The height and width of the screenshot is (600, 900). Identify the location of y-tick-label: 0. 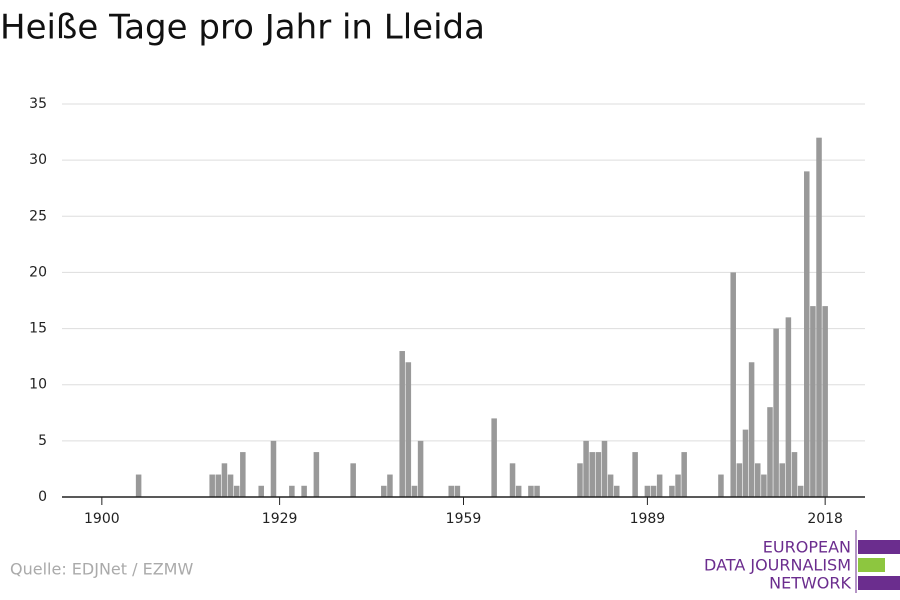
(42, 497).